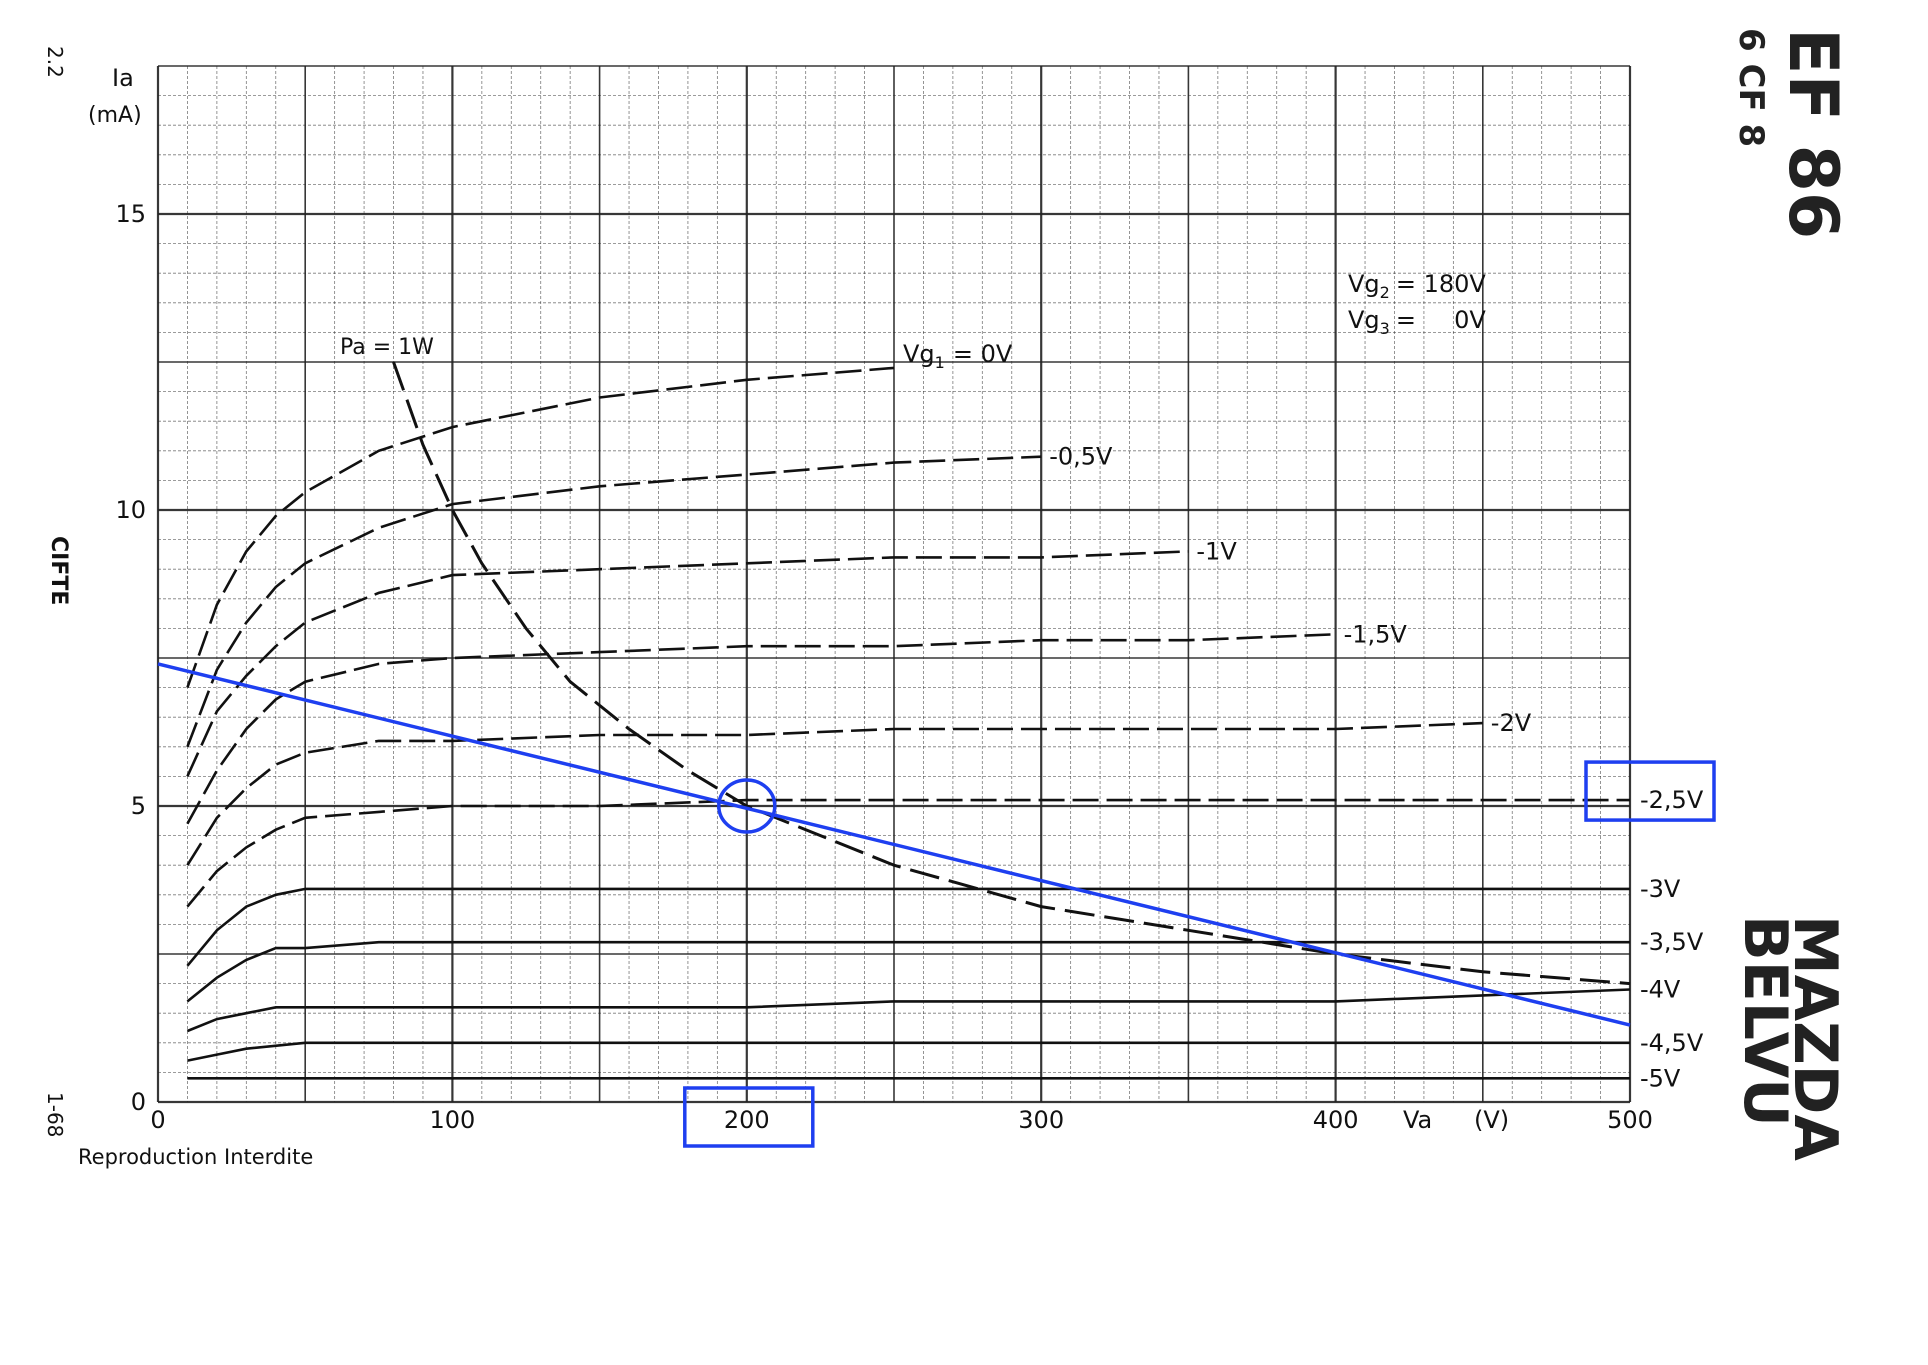  I want to click on x-axis-label: Va, so click(1417, 1120).